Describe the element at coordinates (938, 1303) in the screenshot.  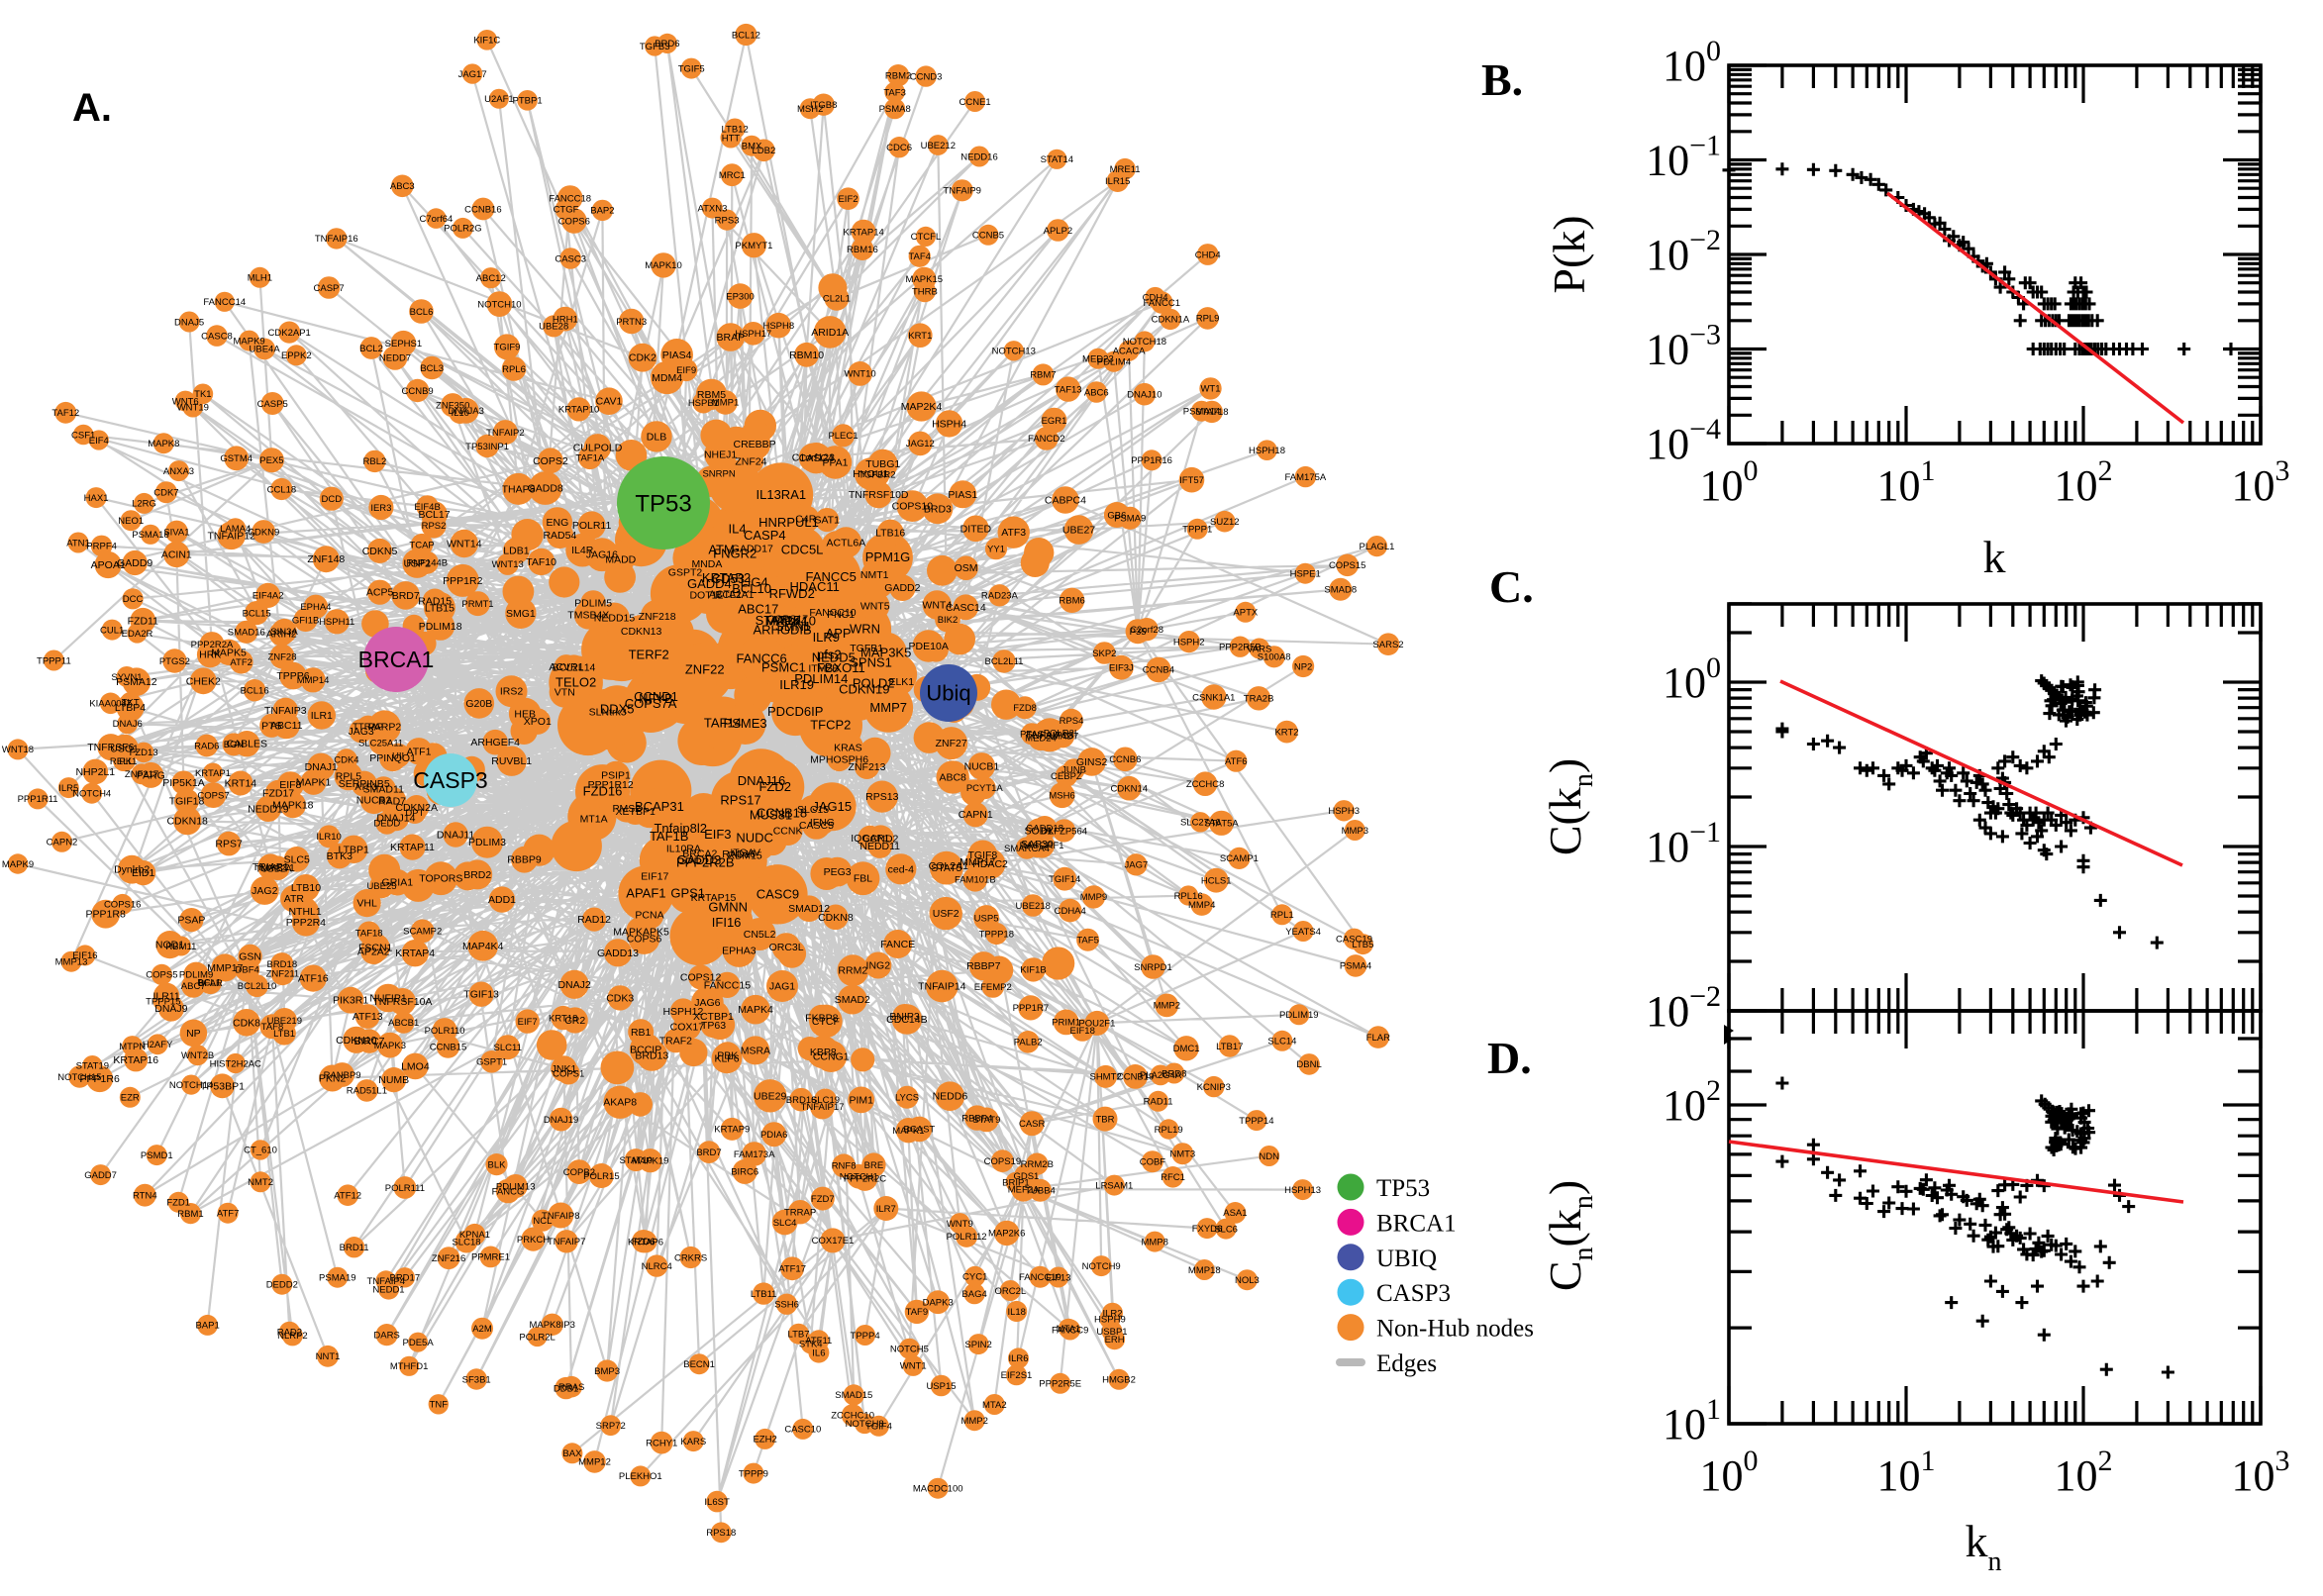
I see `svg-text: DAPK3` at that location.